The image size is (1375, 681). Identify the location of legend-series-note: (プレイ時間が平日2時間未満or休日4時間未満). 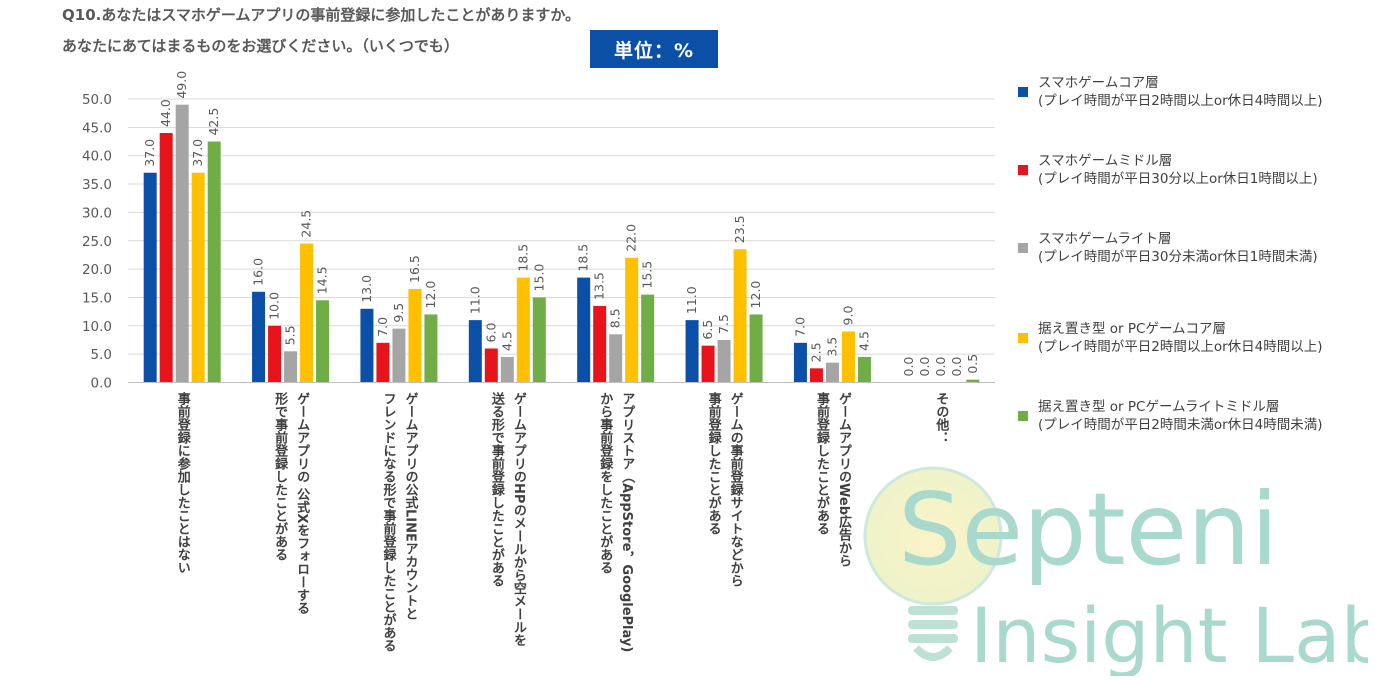
(1180, 425).